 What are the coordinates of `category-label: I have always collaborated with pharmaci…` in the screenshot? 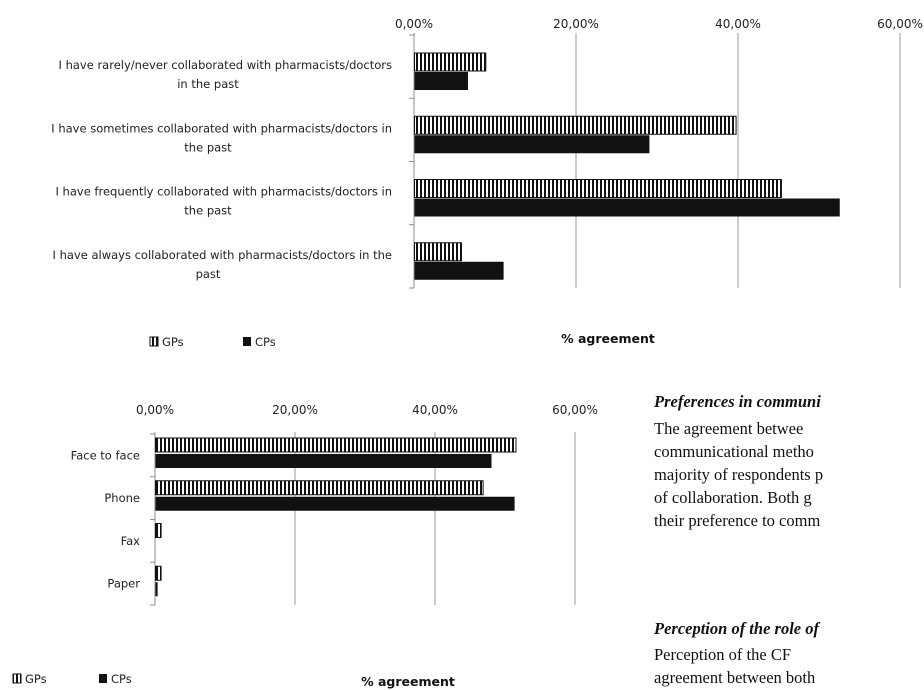 It's located at (222, 255).